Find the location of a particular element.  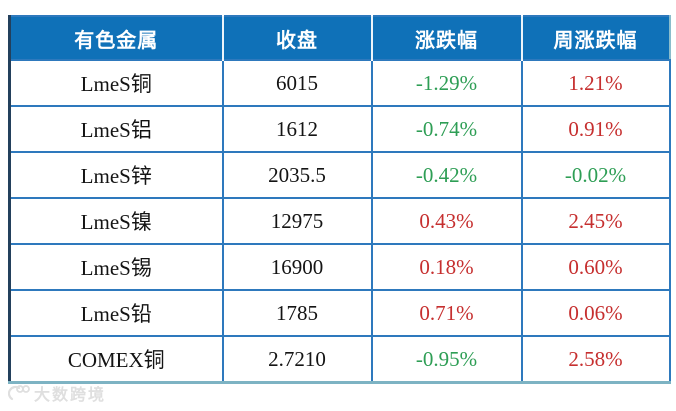

watermark-text: 大数跨境 is located at coordinates (70, 395).